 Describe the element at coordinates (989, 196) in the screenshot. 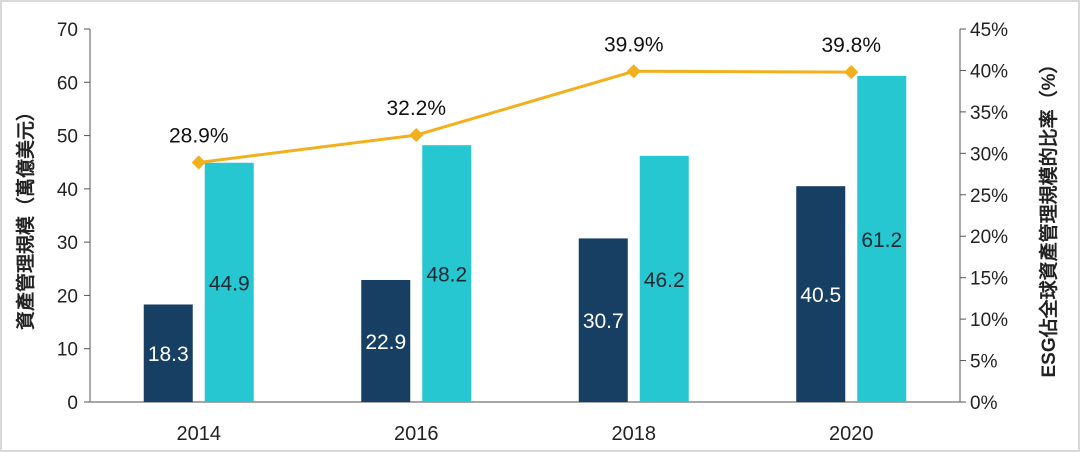

I see `y2-tick-label: 25%` at that location.